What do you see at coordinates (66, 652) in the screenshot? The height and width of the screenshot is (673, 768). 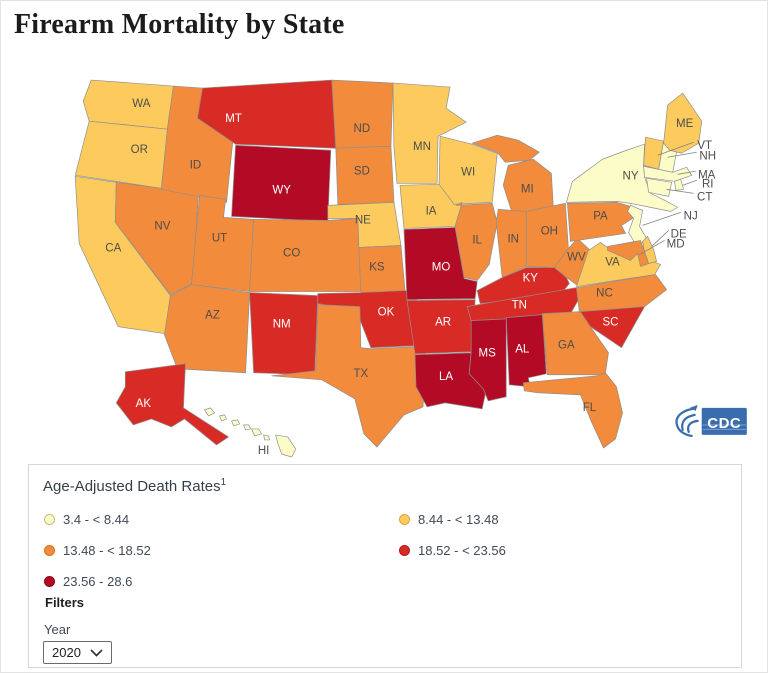 I see `year-select-value: 2020` at bounding box center [66, 652].